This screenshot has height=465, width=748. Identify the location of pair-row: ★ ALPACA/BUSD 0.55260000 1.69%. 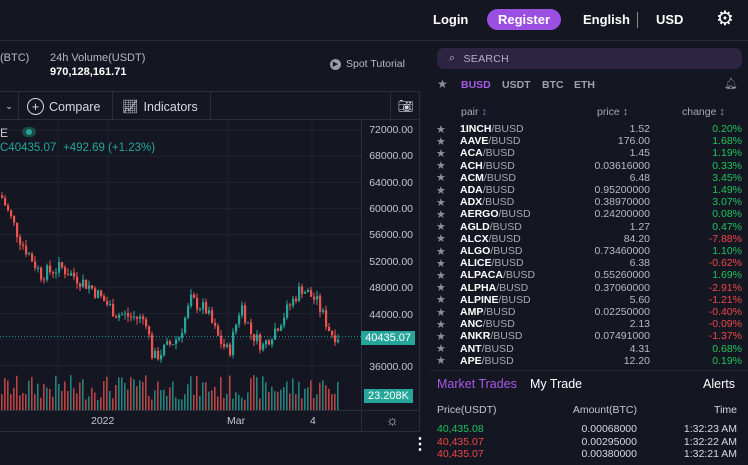
(589, 275).